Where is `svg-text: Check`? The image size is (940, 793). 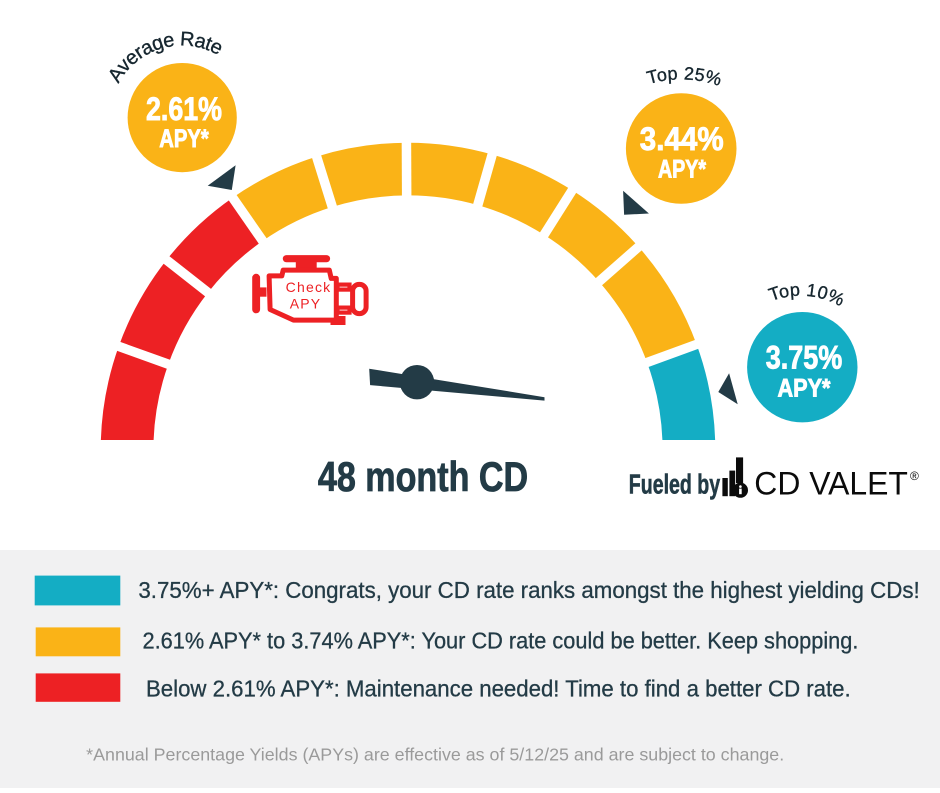 svg-text: Check is located at coordinates (309, 287).